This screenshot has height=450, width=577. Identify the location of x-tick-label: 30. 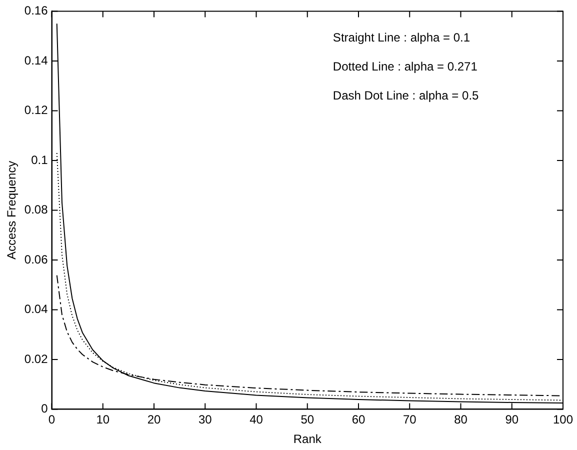
(205, 419).